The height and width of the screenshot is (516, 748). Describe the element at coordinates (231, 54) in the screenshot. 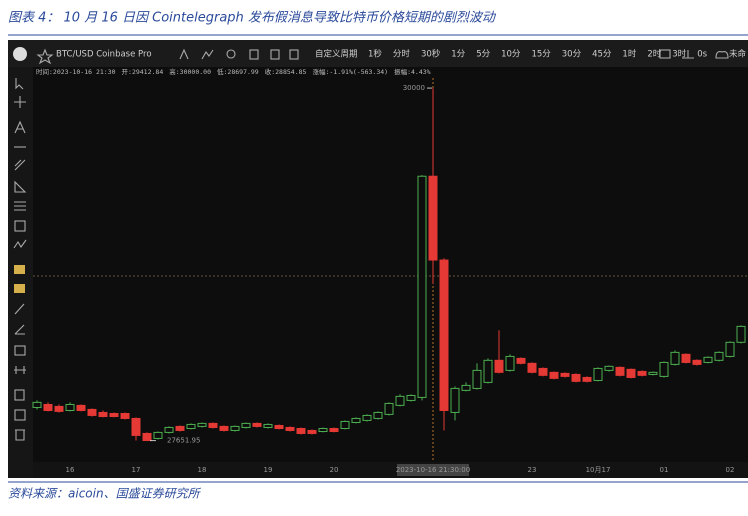

I see `settings-icon` at that location.